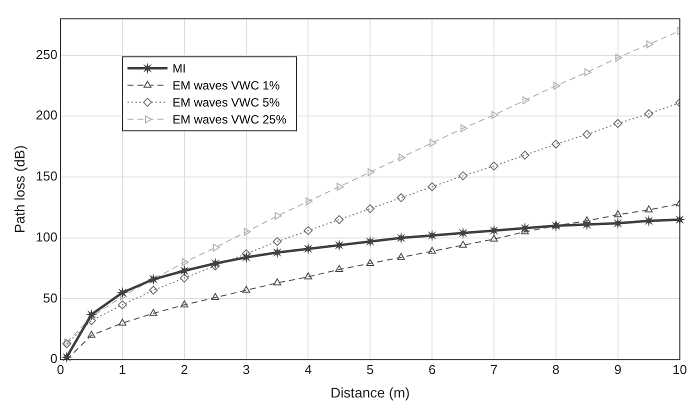 The image size is (698, 414). What do you see at coordinates (432, 369) in the screenshot?
I see `x-tick-label: 6` at bounding box center [432, 369].